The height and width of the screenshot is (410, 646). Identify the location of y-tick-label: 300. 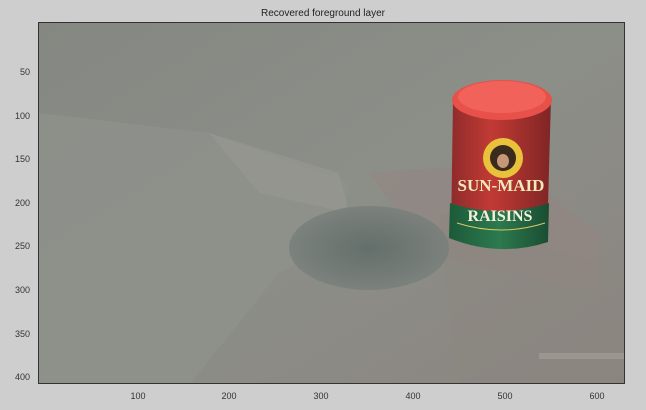
(22, 290).